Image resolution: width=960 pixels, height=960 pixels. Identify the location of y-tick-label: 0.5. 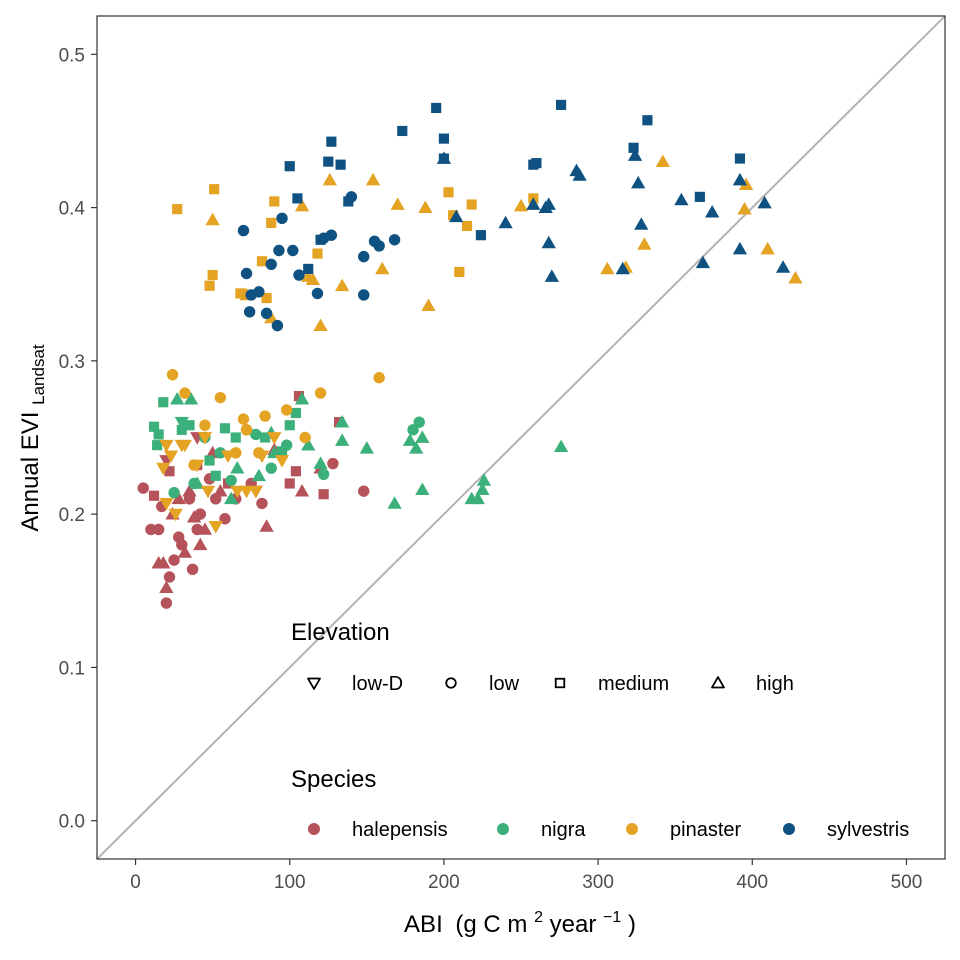
(72, 55).